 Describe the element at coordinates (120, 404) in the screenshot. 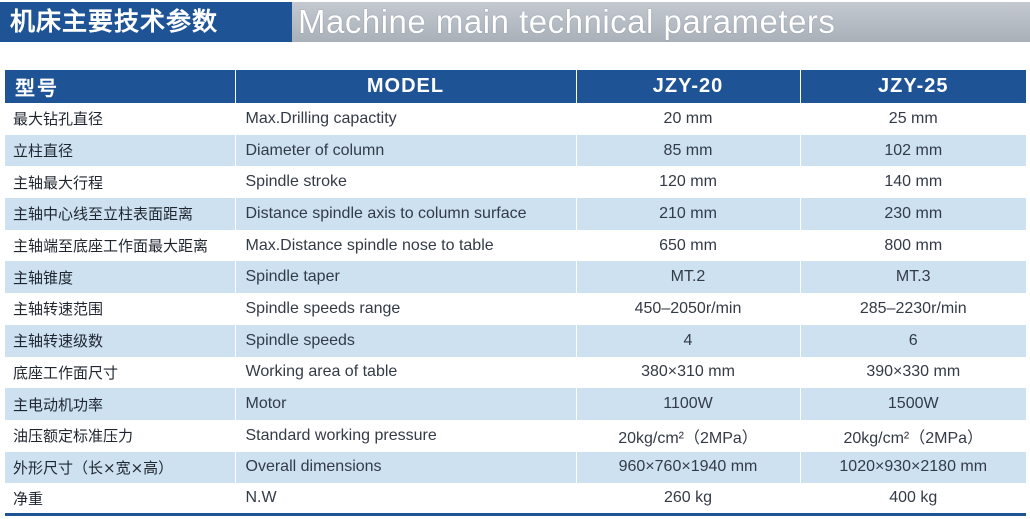

I see `param-name-cn: 主电动机功率` at that location.